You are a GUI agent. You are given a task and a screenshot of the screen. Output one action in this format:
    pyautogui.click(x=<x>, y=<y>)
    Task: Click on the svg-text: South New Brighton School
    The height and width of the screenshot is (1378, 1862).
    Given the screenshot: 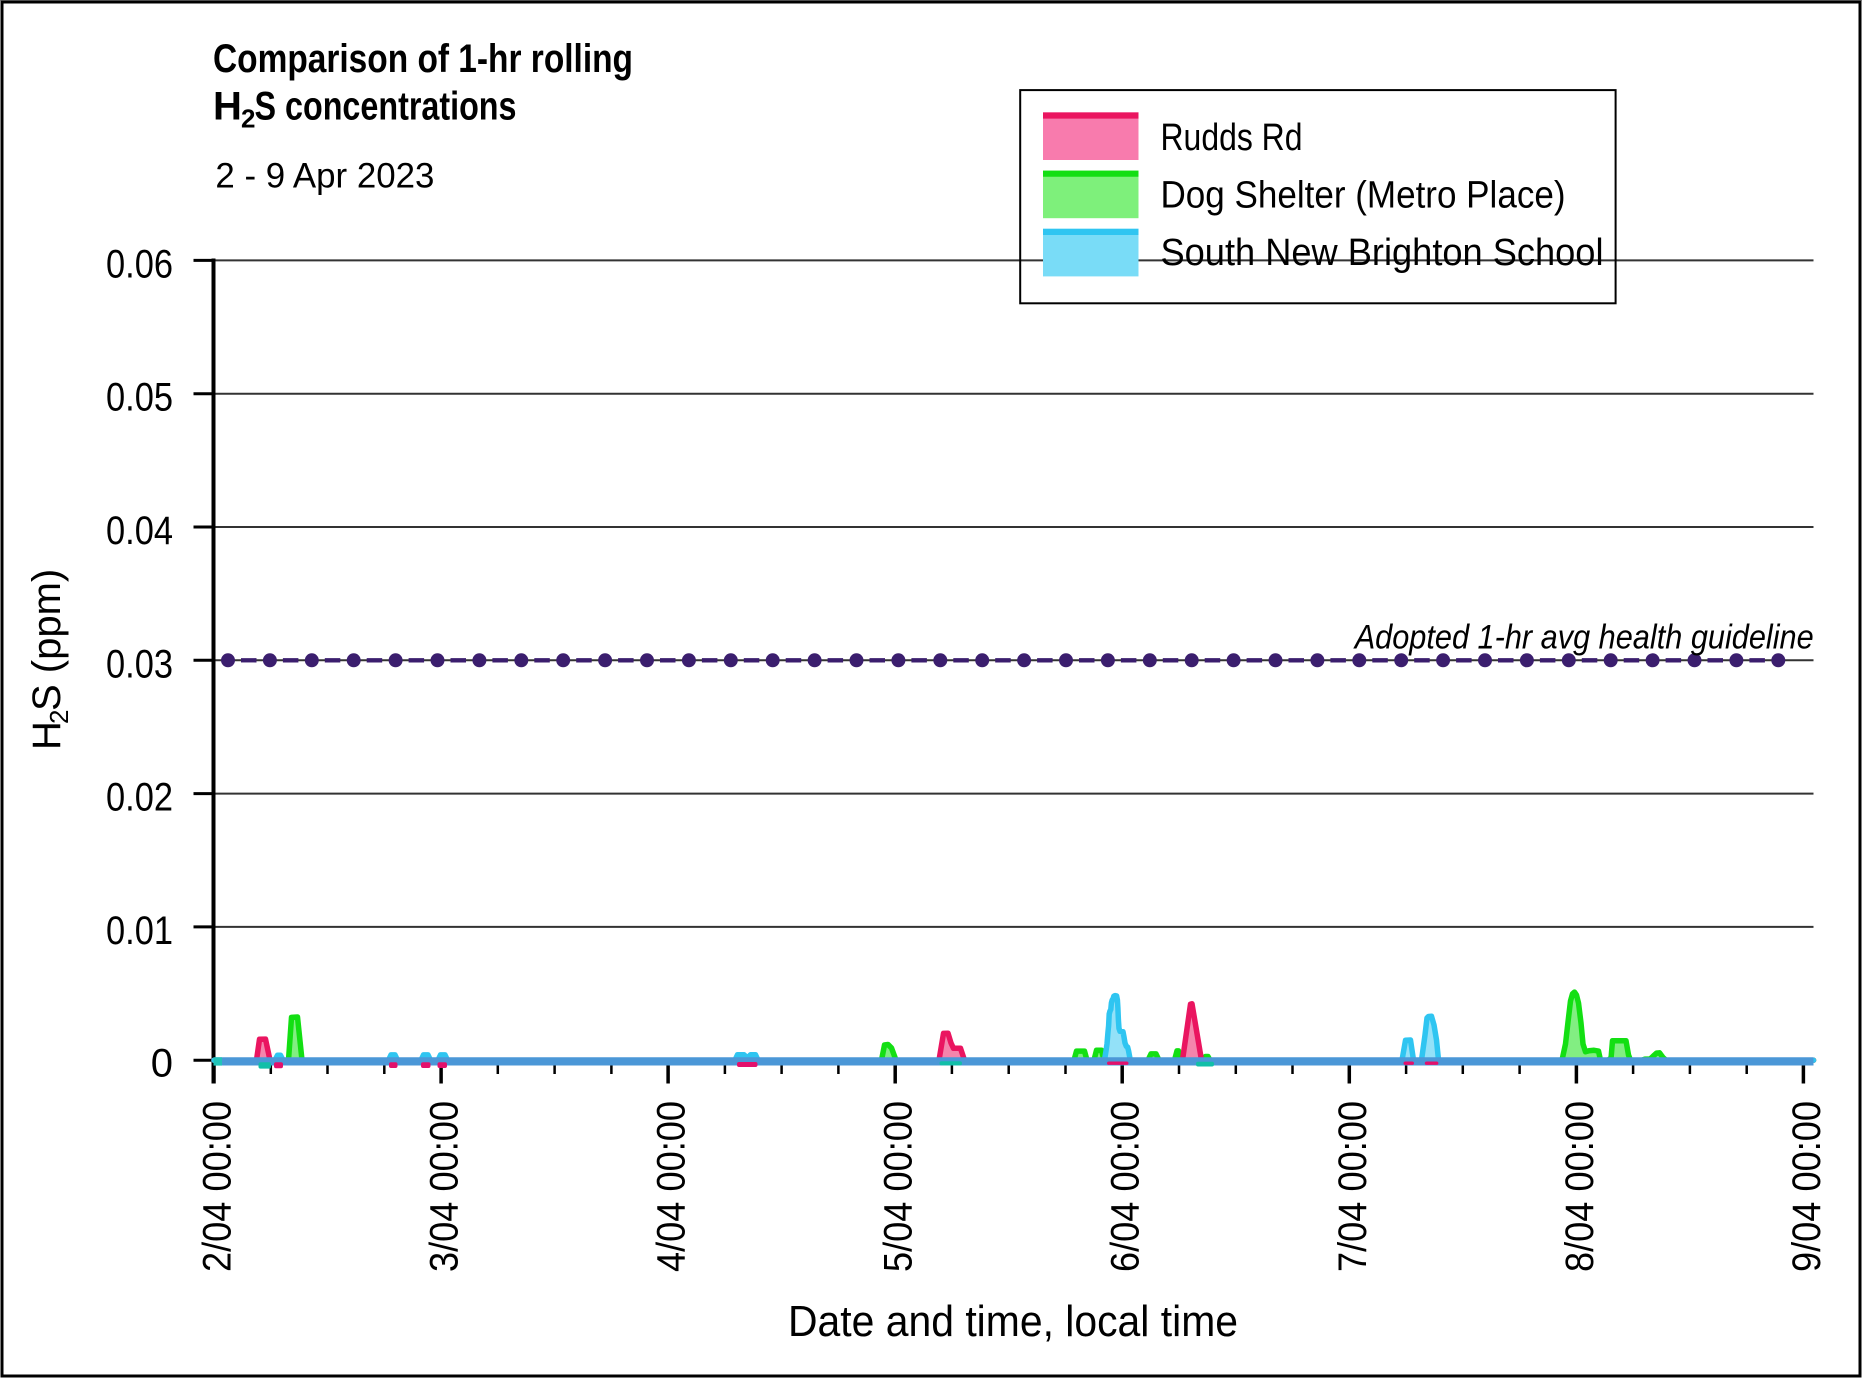 What is the action you would take?
    pyautogui.click(x=1382, y=253)
    